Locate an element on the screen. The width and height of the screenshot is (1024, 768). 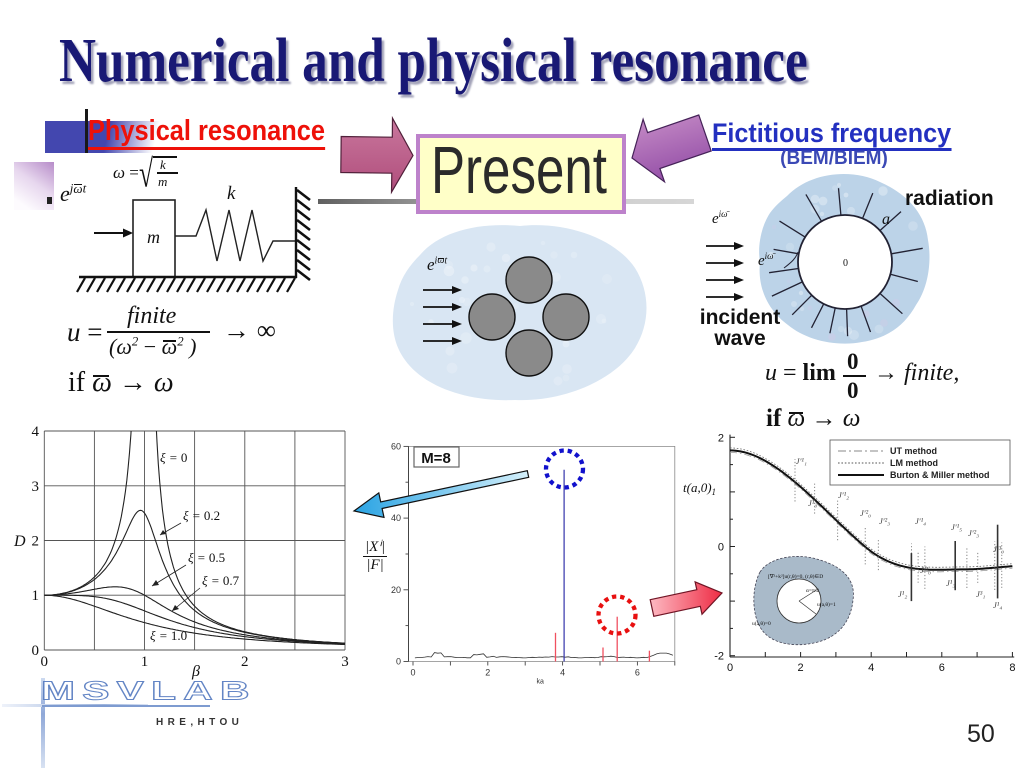
svg-text: a is located at coordinates (886, 219).